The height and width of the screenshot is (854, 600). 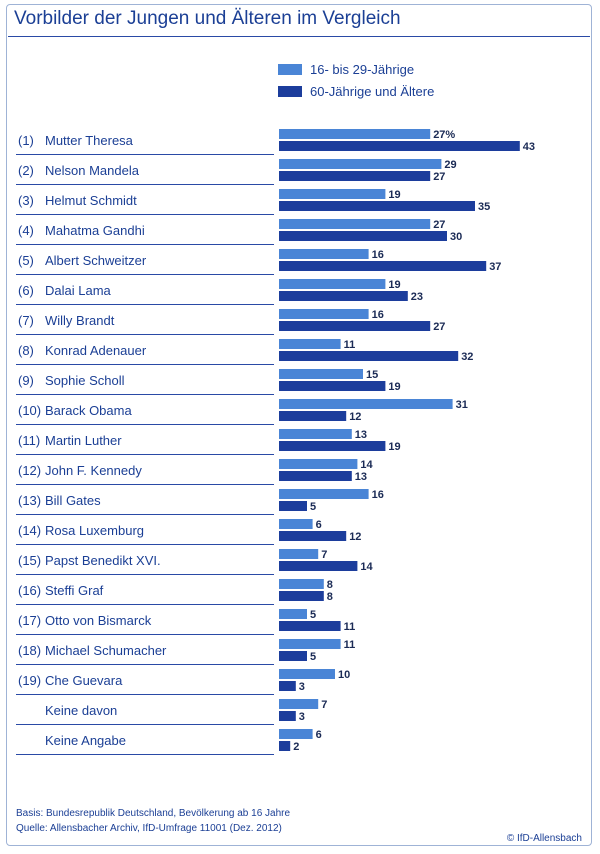 I want to click on data-label: 35, so click(x=484, y=207).